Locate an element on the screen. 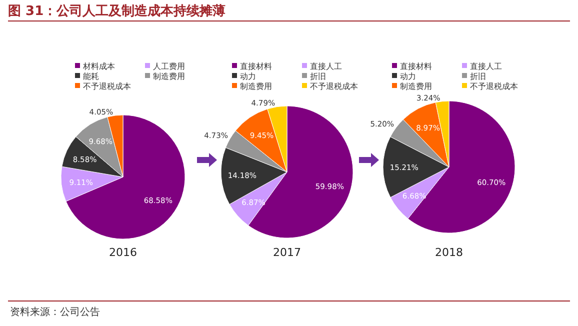  legend-label: 人工费用 is located at coordinates (169, 66).